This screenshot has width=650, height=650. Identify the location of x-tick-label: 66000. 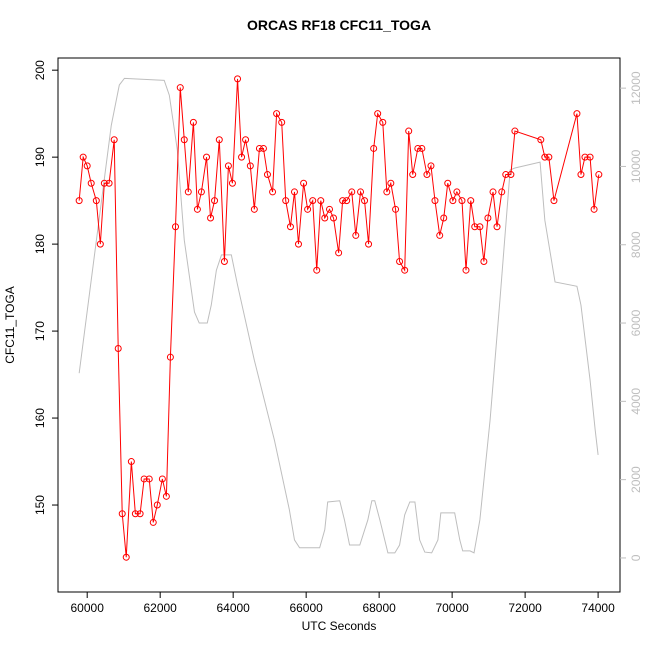
(306, 608).